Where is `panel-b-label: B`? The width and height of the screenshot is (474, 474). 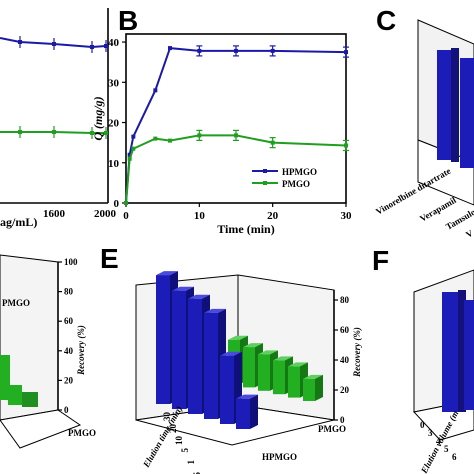
panel-b-label: B is located at coordinates (128, 20).